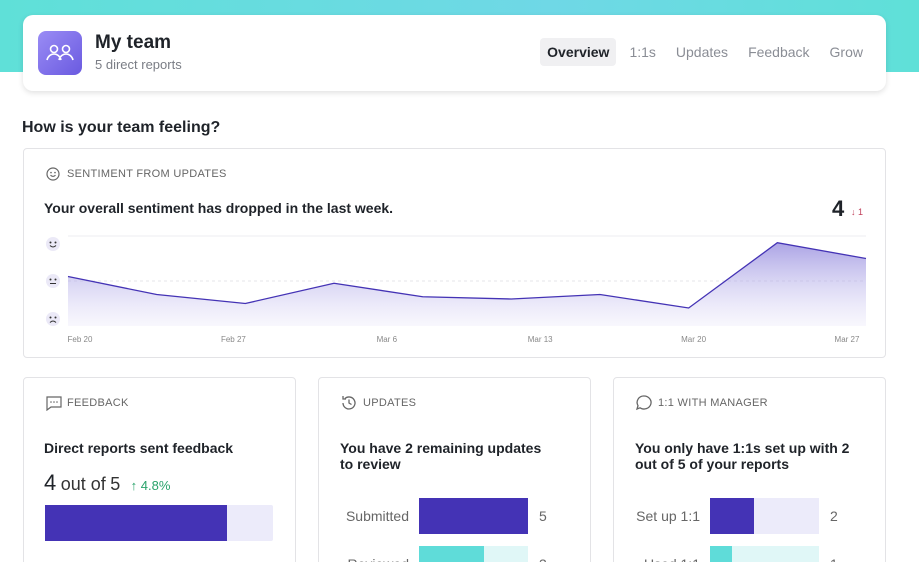 The image size is (919, 562). Describe the element at coordinates (713, 403) in the screenshot. I see `card-label: 1:1 WITH MANAGER` at that location.